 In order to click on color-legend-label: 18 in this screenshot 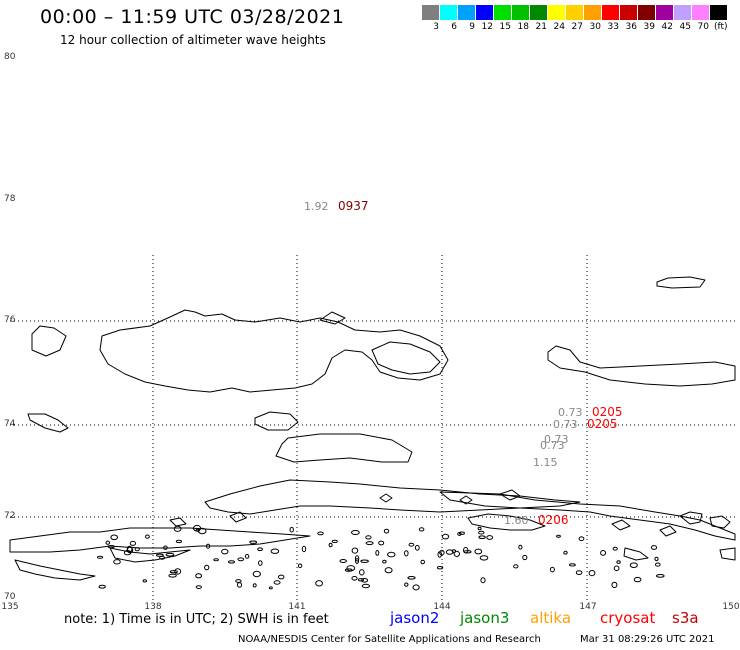, I will do `click(523, 27)`.